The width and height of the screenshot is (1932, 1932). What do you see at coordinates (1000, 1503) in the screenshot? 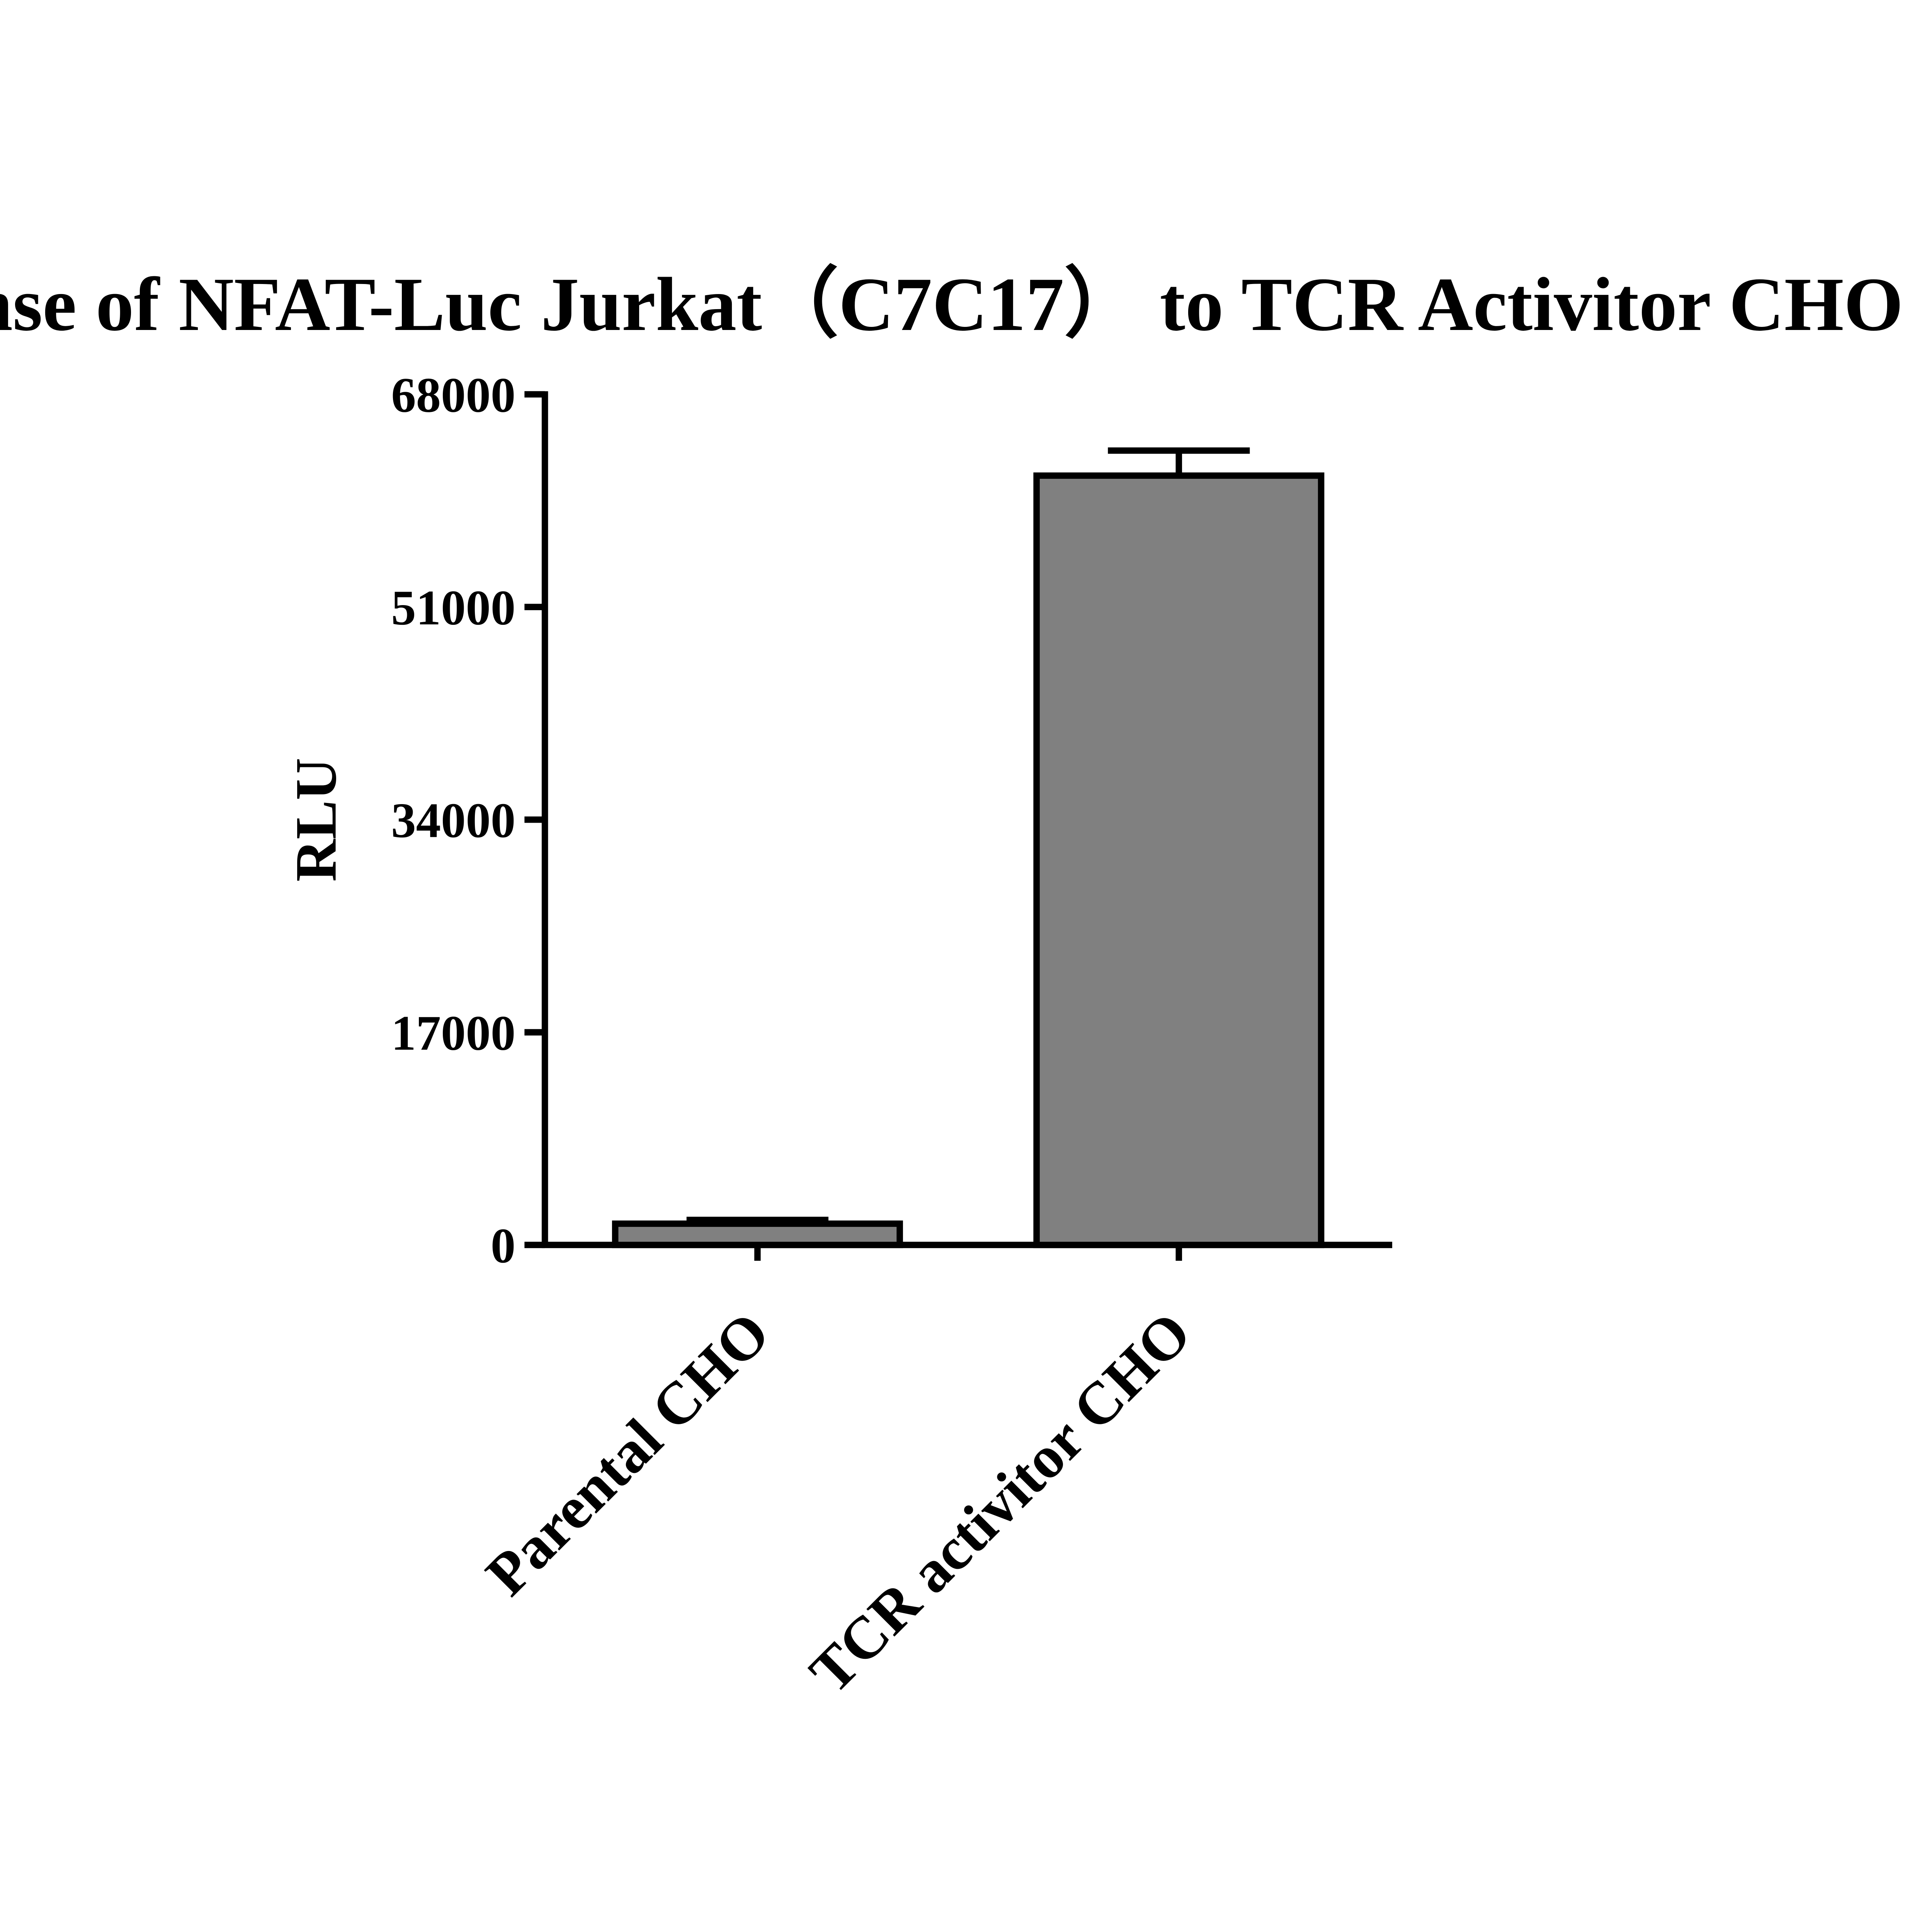
I see `x-category-label: TCR activitor CHO` at bounding box center [1000, 1503].